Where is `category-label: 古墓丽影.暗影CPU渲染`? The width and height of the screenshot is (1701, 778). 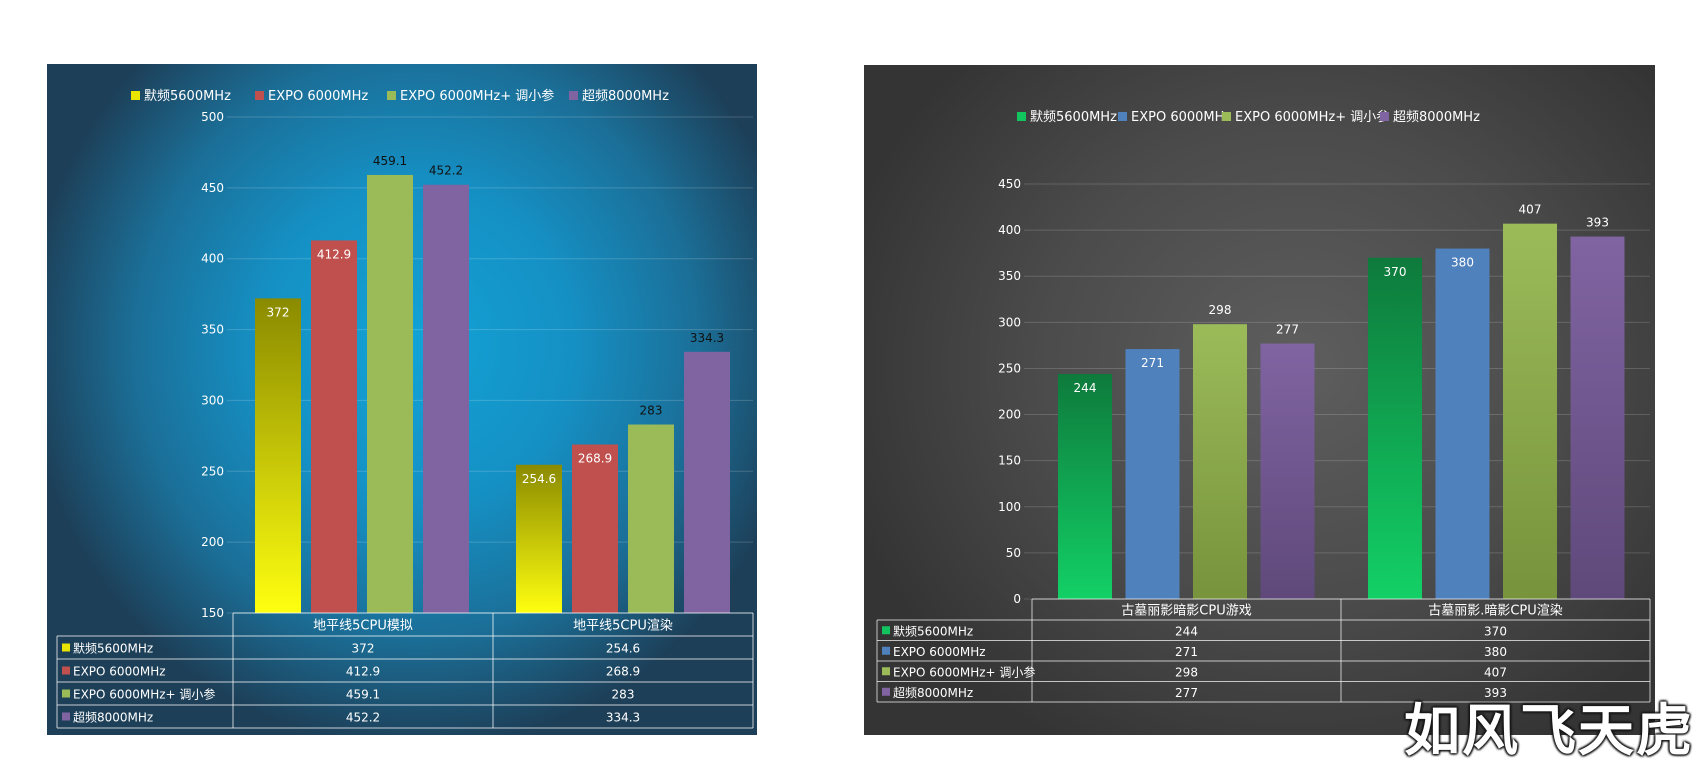 category-label: 古墓丽影.暗影CPU渲染 is located at coordinates (1495, 611).